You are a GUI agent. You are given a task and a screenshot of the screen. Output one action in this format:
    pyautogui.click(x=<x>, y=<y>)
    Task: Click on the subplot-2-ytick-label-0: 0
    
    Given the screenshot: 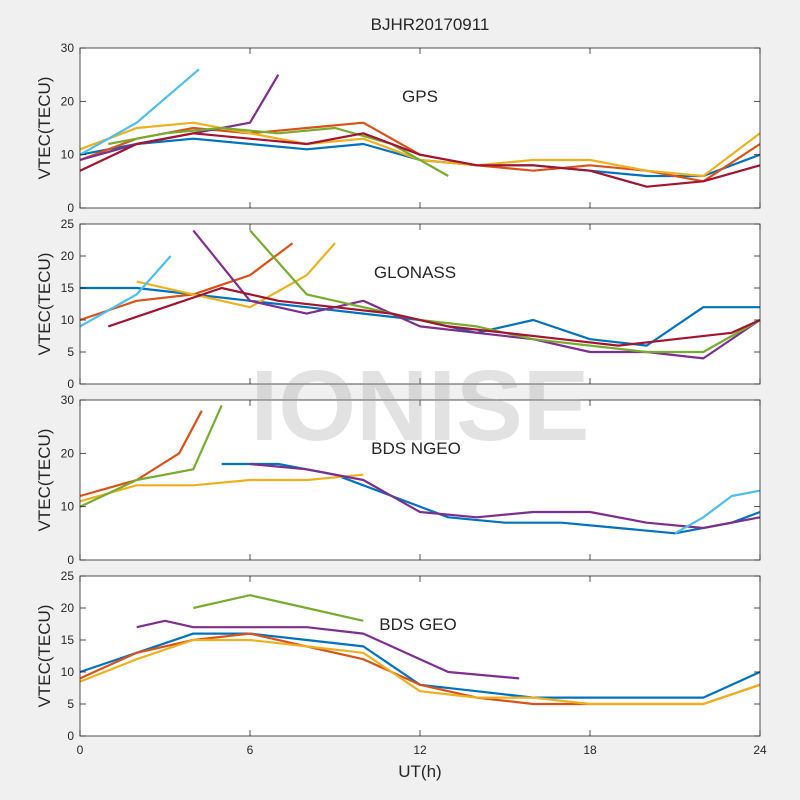 What is the action you would take?
    pyautogui.click(x=70, y=560)
    